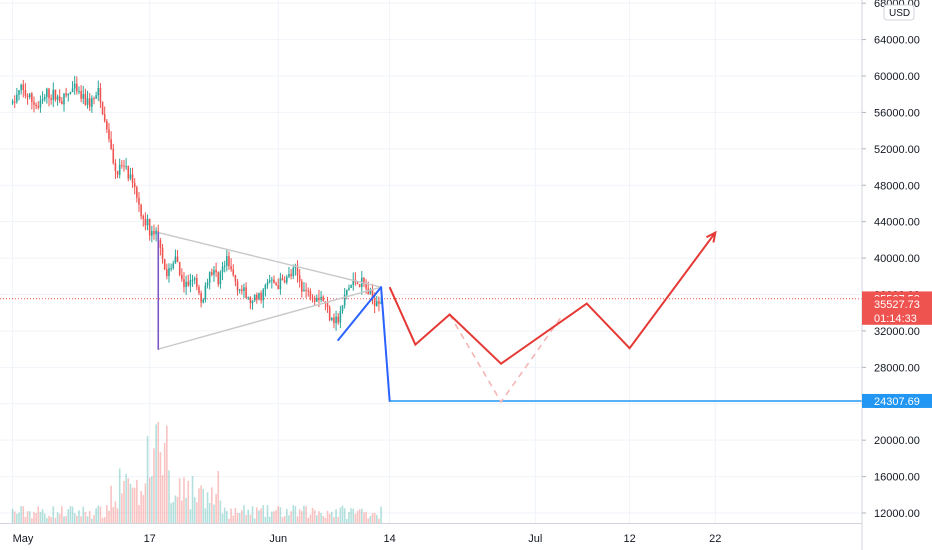 The height and width of the screenshot is (550, 932). I want to click on price-tag-label: 24307.69, so click(897, 402).